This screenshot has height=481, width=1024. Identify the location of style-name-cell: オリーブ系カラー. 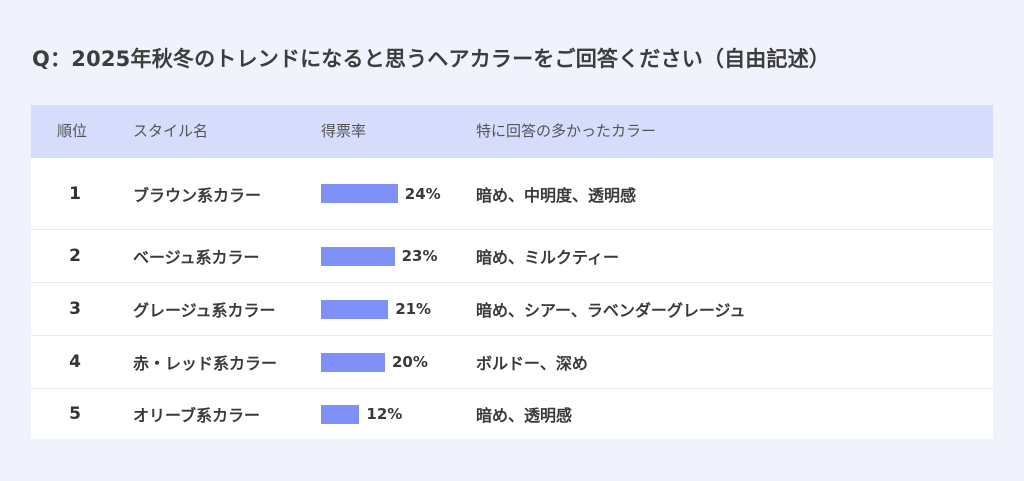
(197, 415).